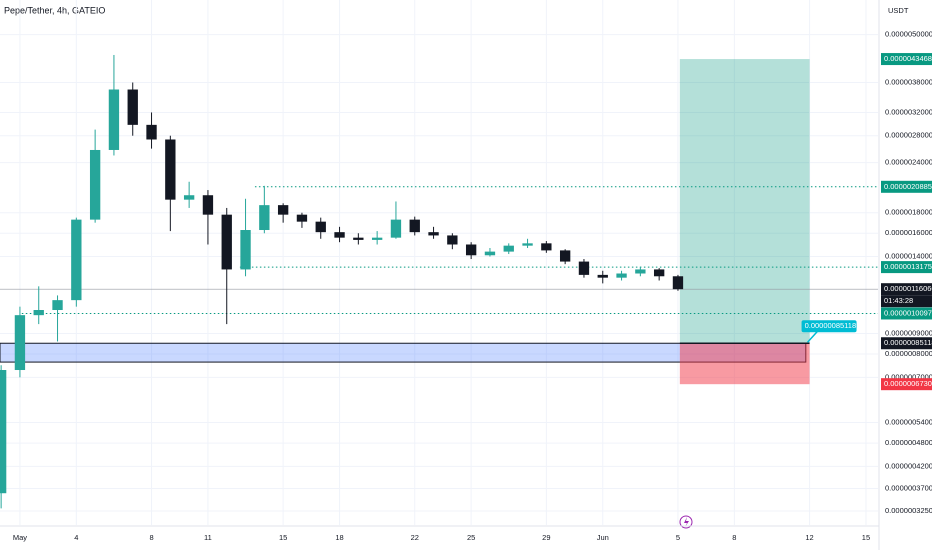 This screenshot has width=932, height=550. I want to click on price-label: 0.00000131756, so click(908, 266).